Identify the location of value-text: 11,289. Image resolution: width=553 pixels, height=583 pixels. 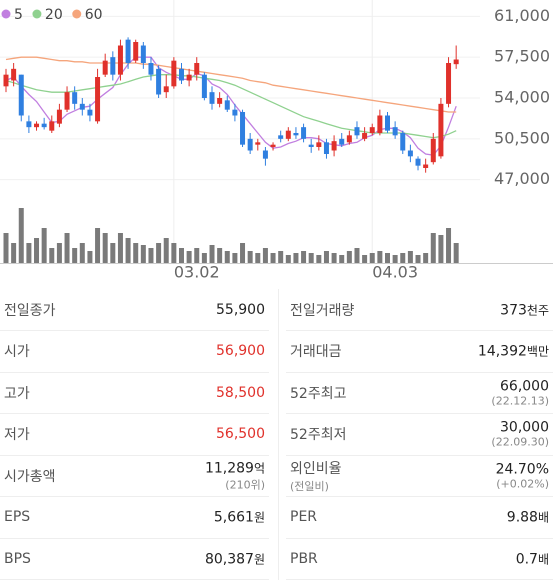
(229, 468).